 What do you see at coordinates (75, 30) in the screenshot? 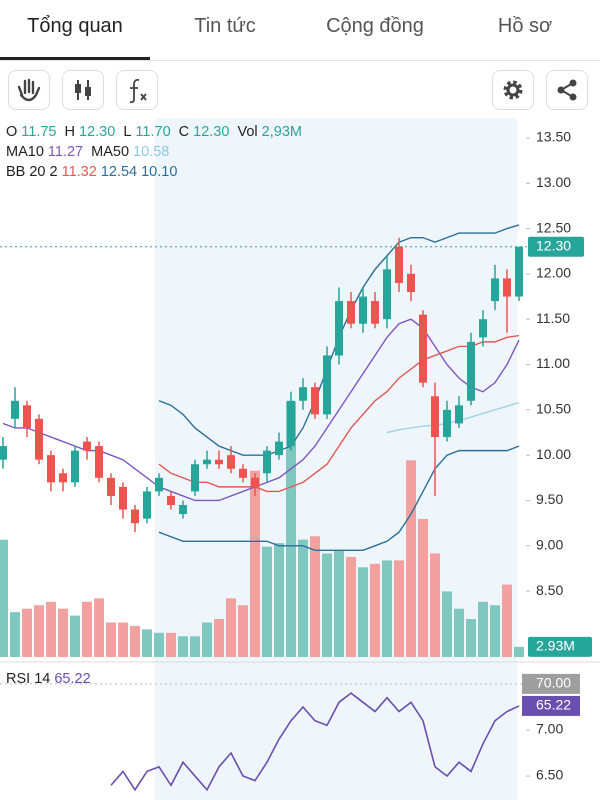
I see `tab: Tổng quan` at bounding box center [75, 30].